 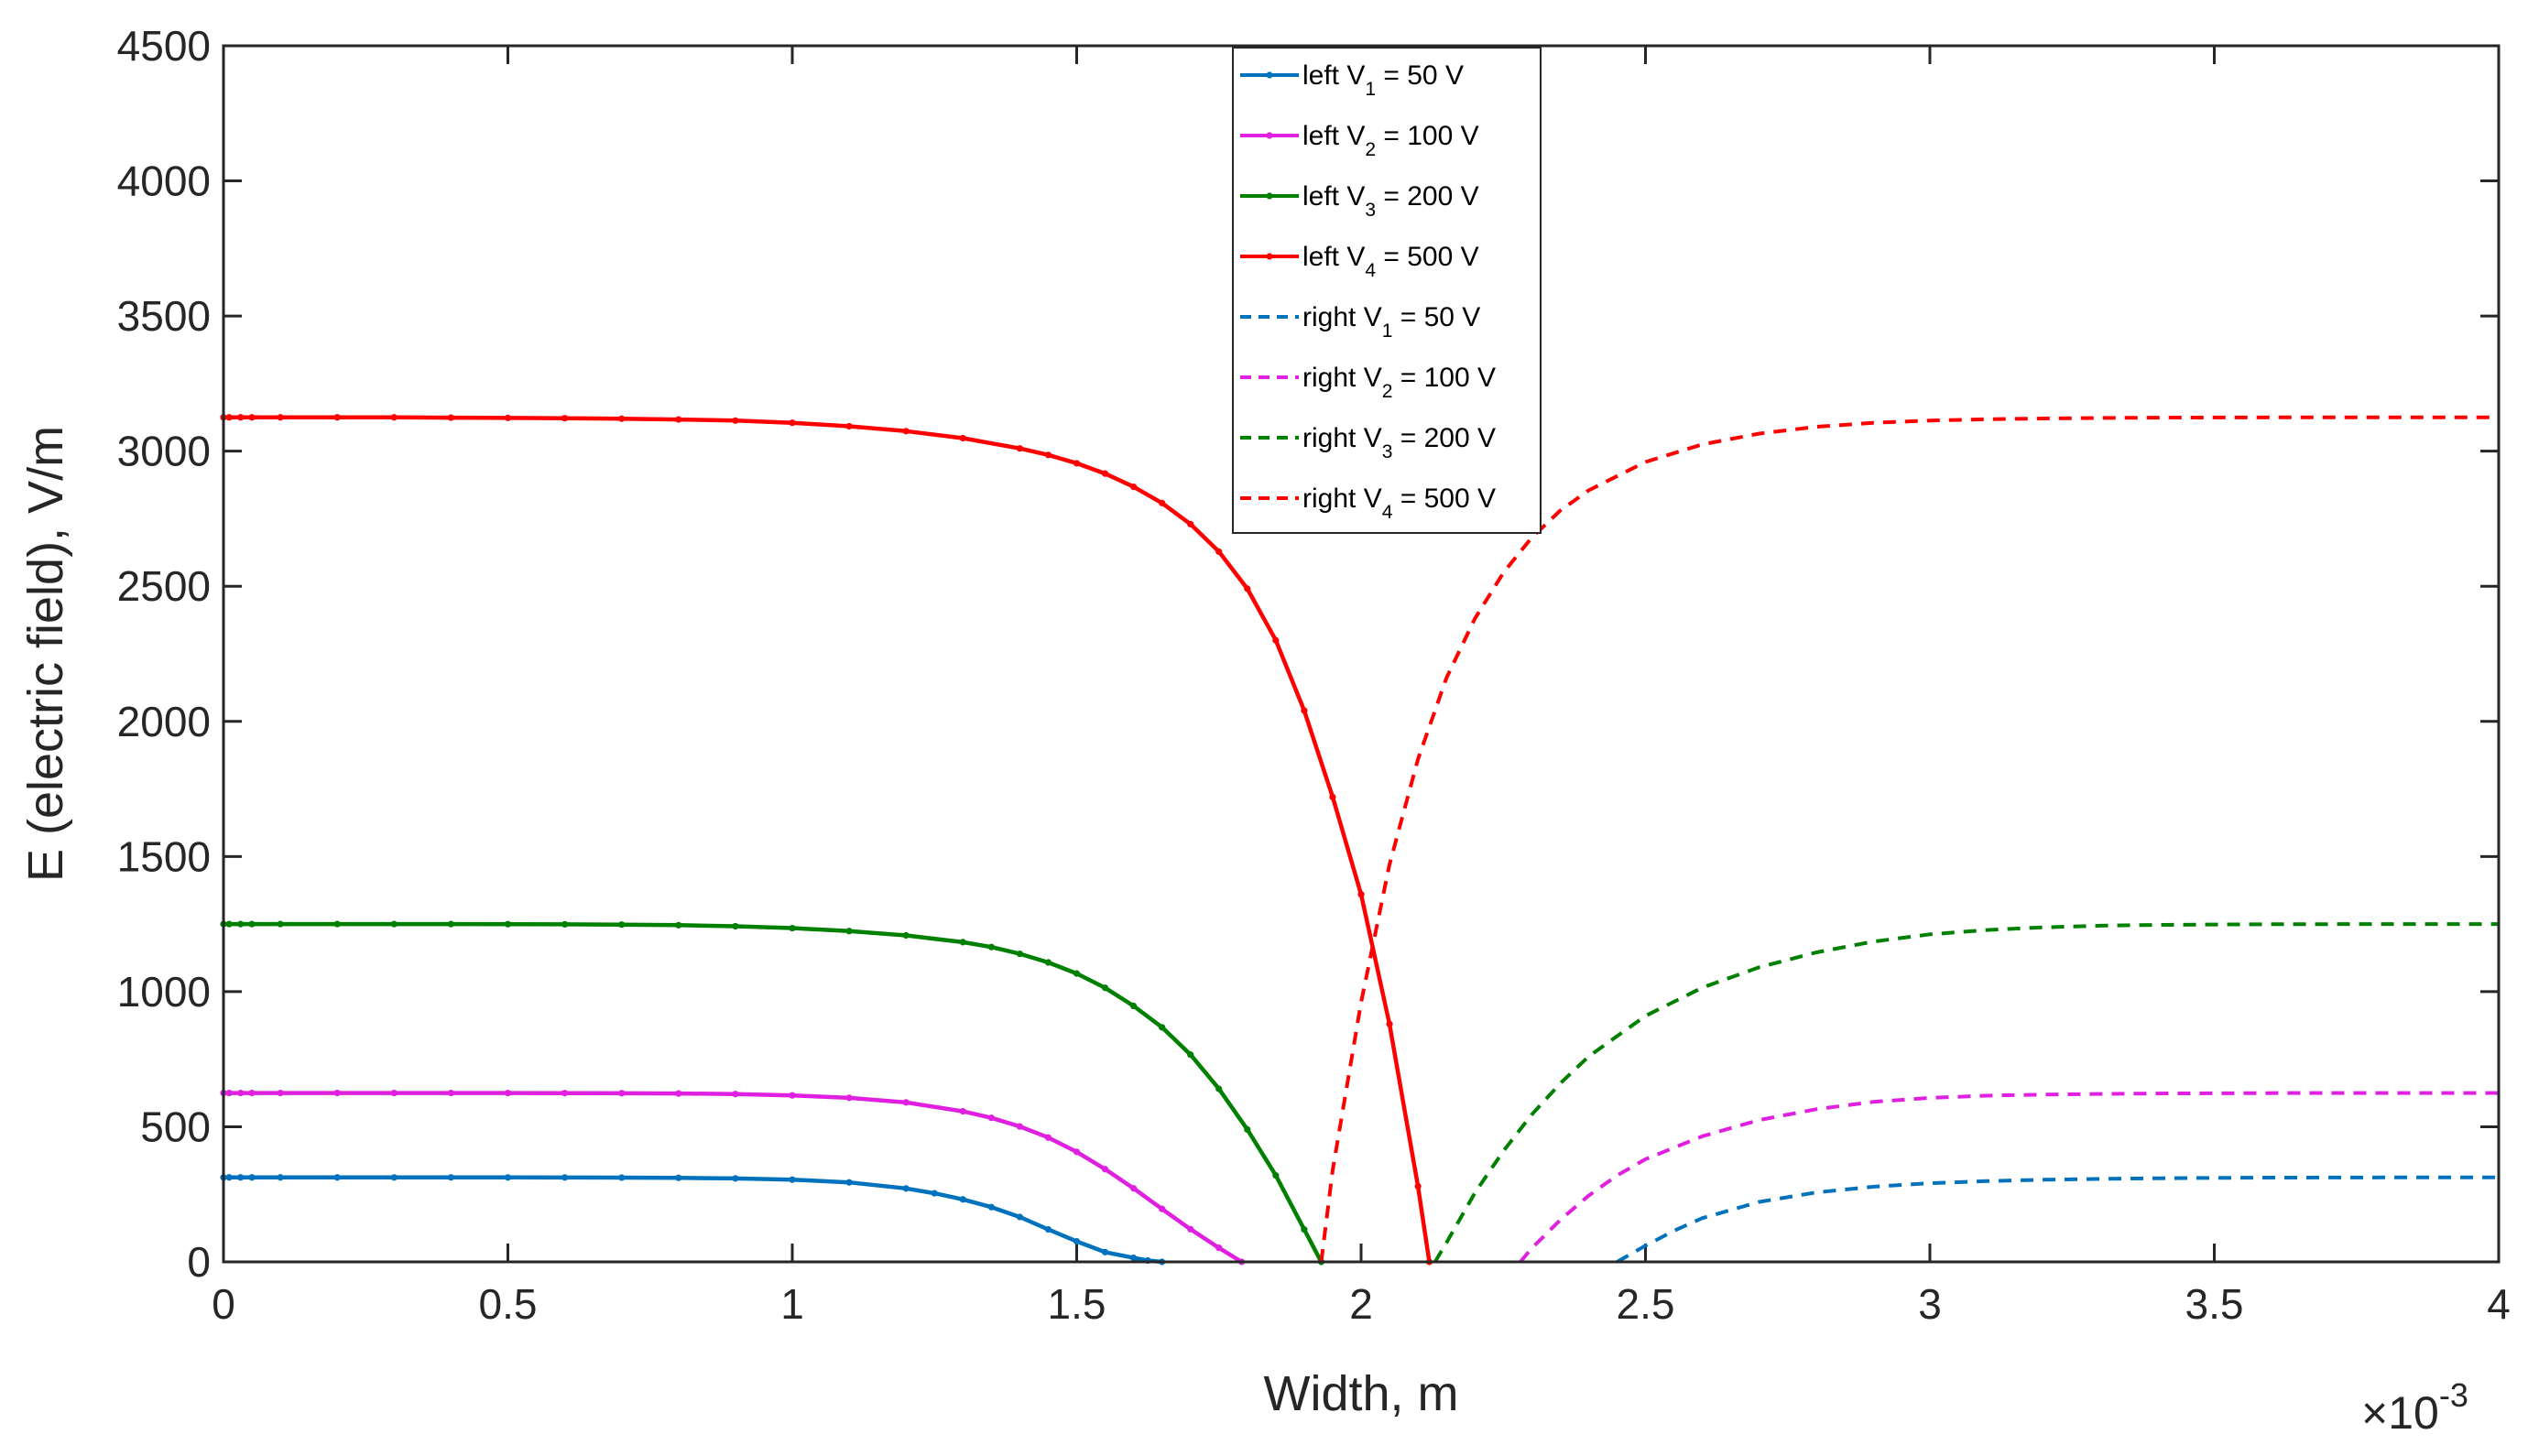 I want to click on legend-label-3: left V3 = 200 V, so click(x=1390, y=201).